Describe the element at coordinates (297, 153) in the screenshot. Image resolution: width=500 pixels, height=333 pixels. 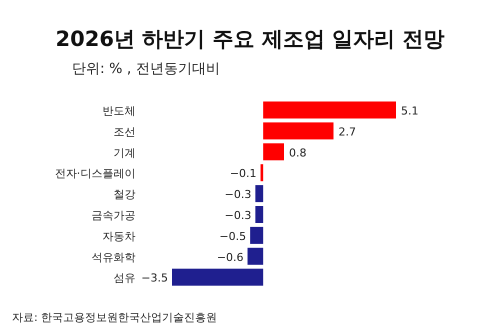
I see `data-label: 0.8` at that location.